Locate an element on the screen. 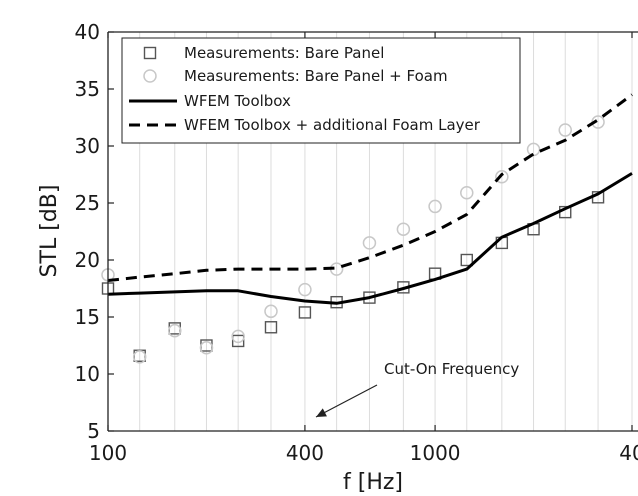 The width and height of the screenshot is (638, 496). legend-box is located at coordinates (321, 90).